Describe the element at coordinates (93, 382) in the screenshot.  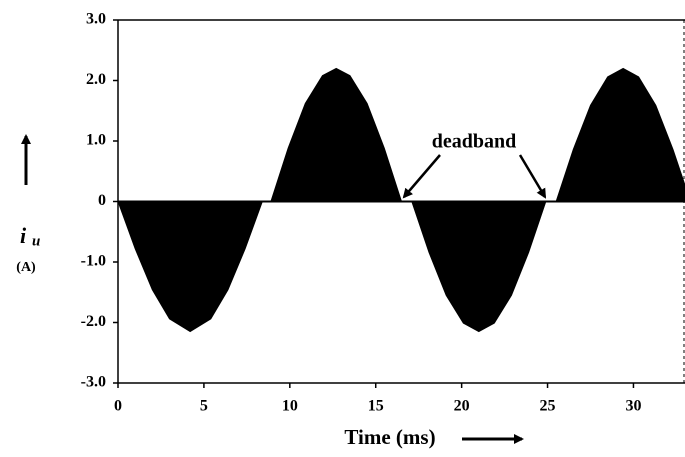
I see `y-tick-label: -3.0` at that location.